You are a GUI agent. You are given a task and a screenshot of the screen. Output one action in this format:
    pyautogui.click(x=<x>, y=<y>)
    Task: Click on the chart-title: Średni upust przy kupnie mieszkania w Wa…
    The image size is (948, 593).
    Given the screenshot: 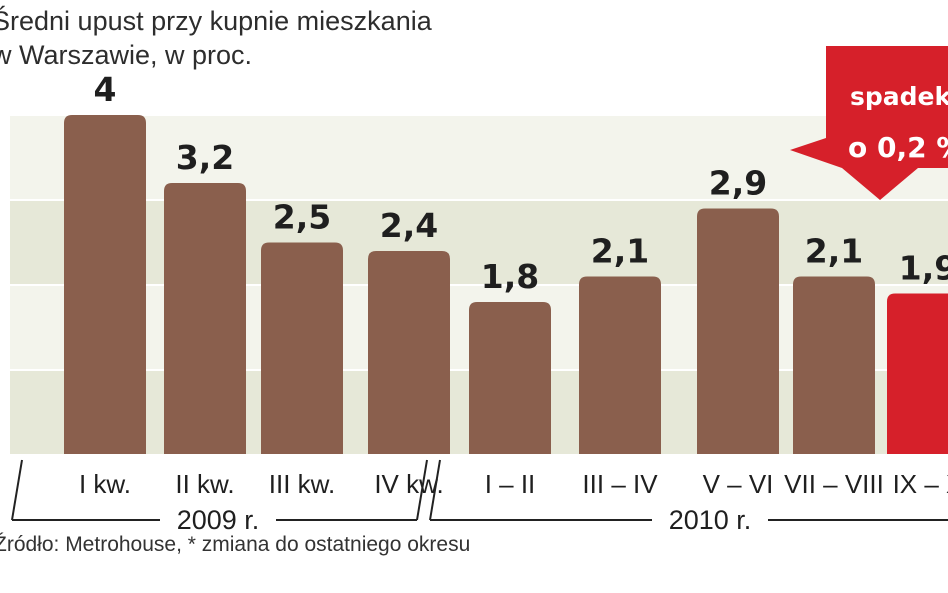 What is the action you would take?
    pyautogui.click(x=256, y=38)
    